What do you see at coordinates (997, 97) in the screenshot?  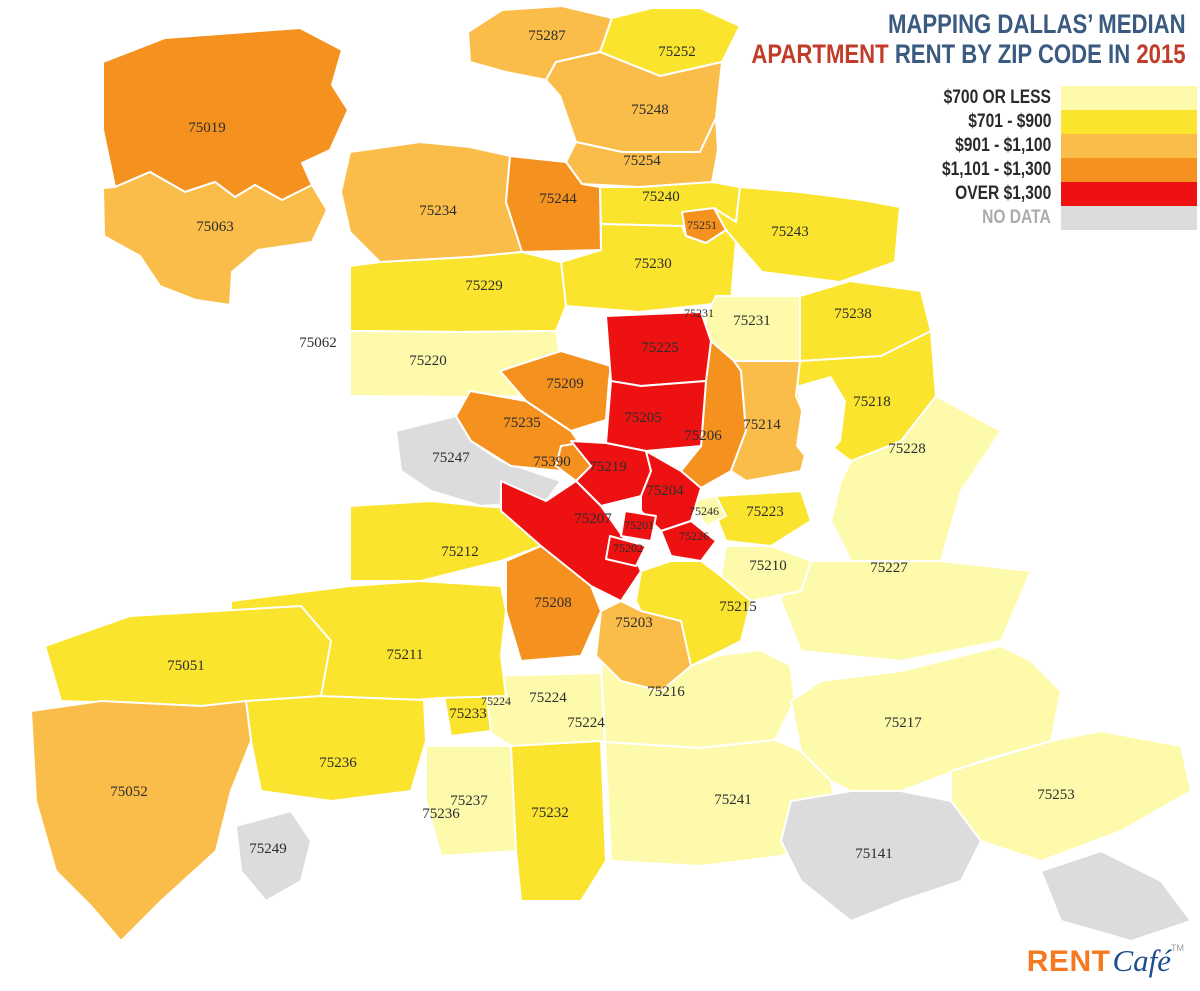 I see `legend-label-under_700: $700 OR LESS` at bounding box center [997, 97].